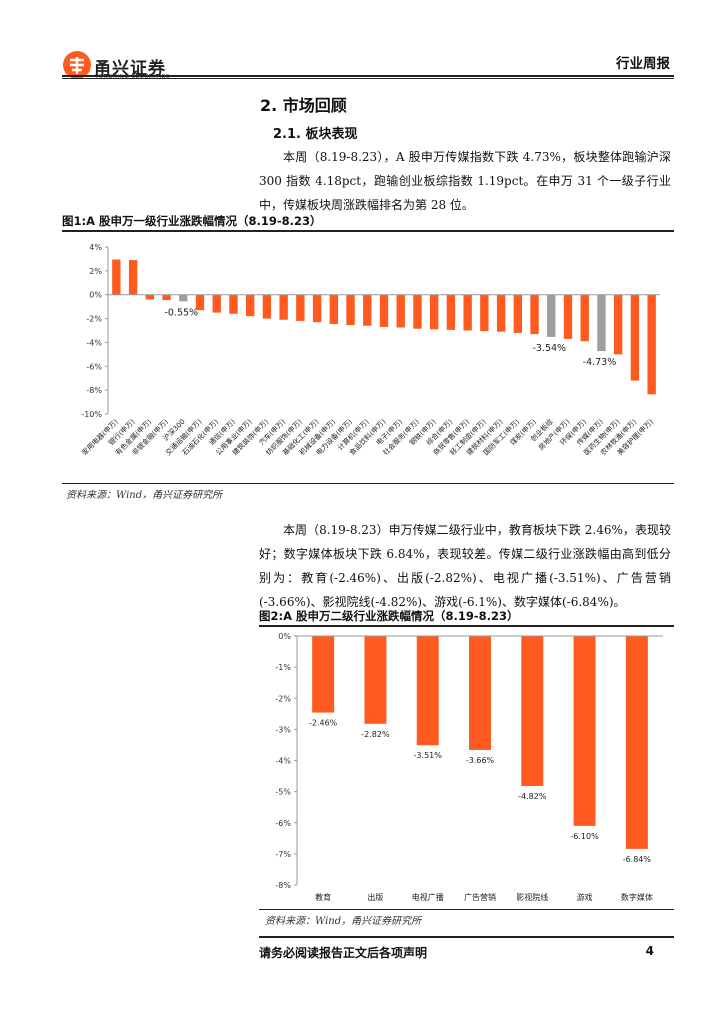 Image resolution: width=724 pixels, height=1024 pixels. Describe the element at coordinates (132, 77) in the screenshot. I see `logo-subtitle: YONGXING SECURITIES` at that location.